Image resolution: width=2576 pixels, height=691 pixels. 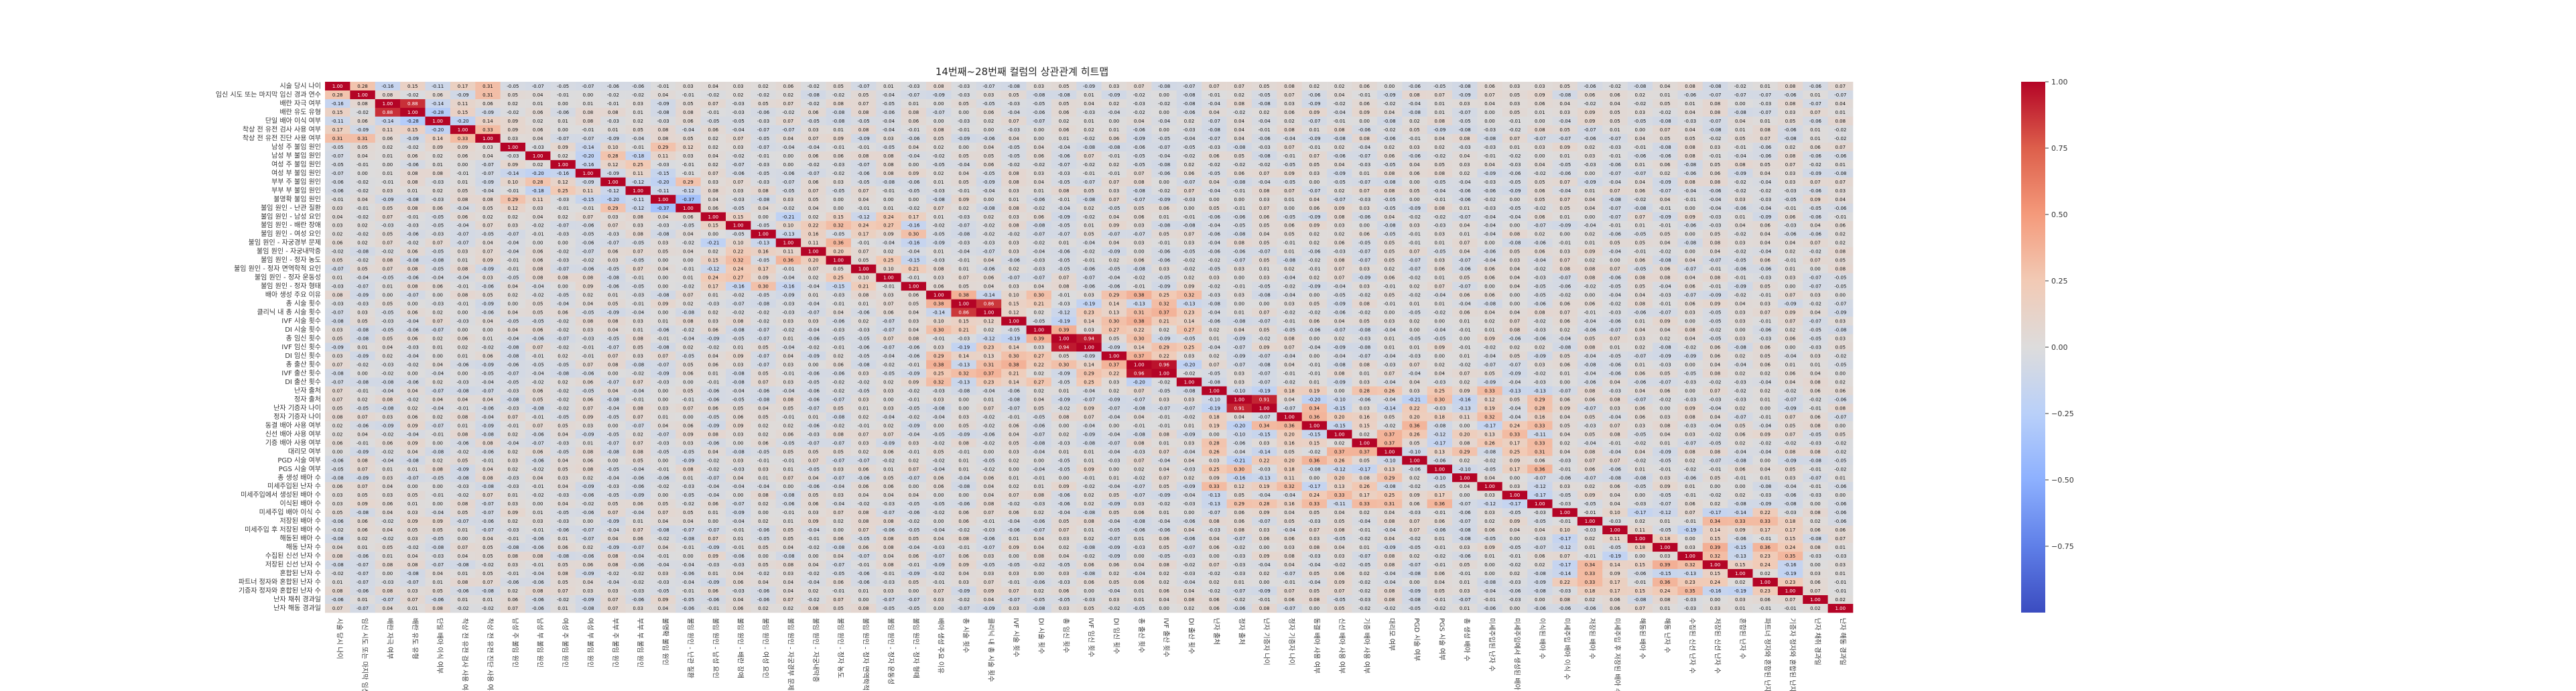 What do you see at coordinates (663, 199) in the screenshot?
I see `cell-value-label: 1.00` at bounding box center [663, 199].